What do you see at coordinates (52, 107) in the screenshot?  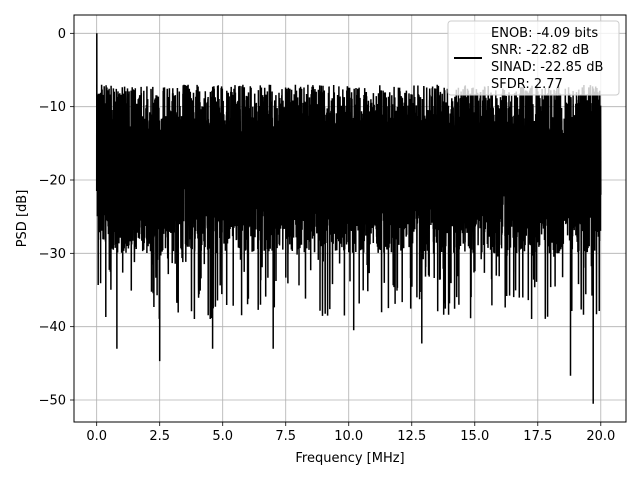 I see `y-tick-label: −10` at bounding box center [52, 107].